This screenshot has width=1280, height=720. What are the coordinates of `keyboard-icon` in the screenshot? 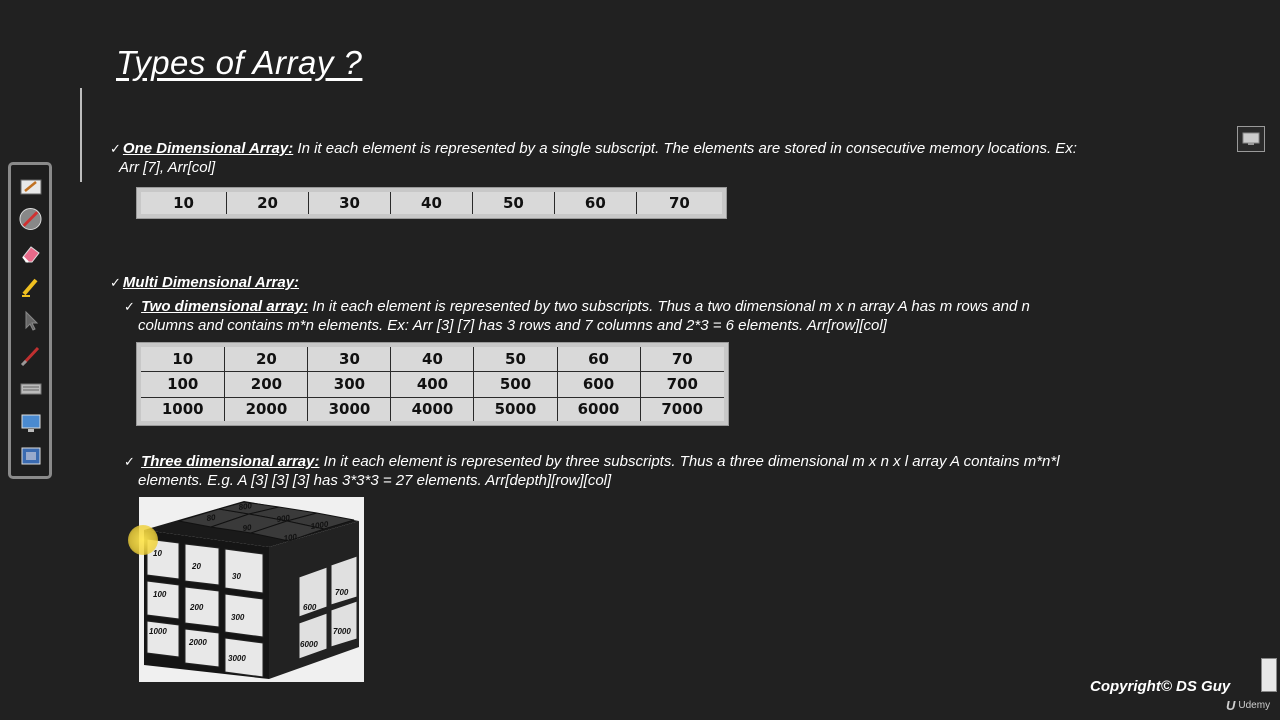 It's located at (30, 388).